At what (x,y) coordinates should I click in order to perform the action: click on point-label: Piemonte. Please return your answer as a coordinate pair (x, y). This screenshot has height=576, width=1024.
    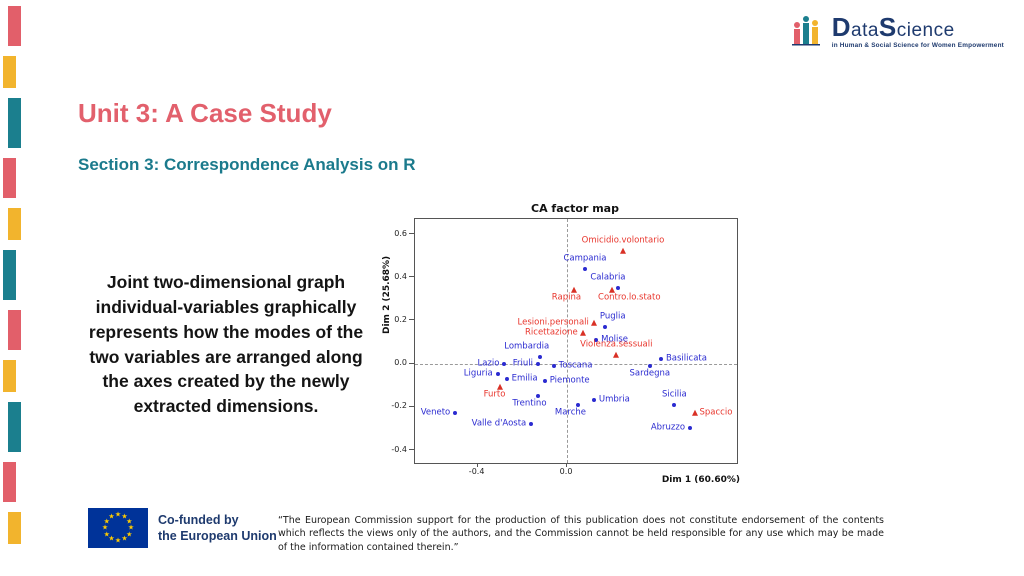
    Looking at the image, I should click on (569, 380).